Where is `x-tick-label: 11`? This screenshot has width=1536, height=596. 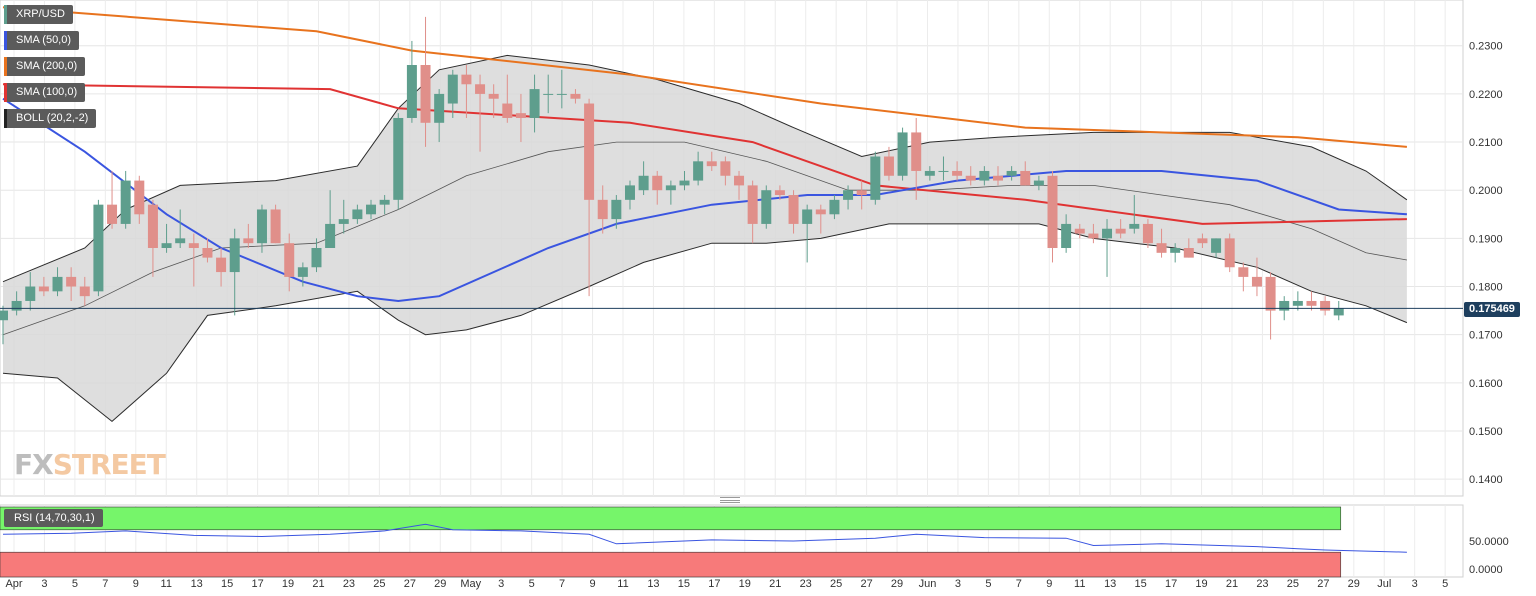 x-tick-label: 11 is located at coordinates (622, 584).